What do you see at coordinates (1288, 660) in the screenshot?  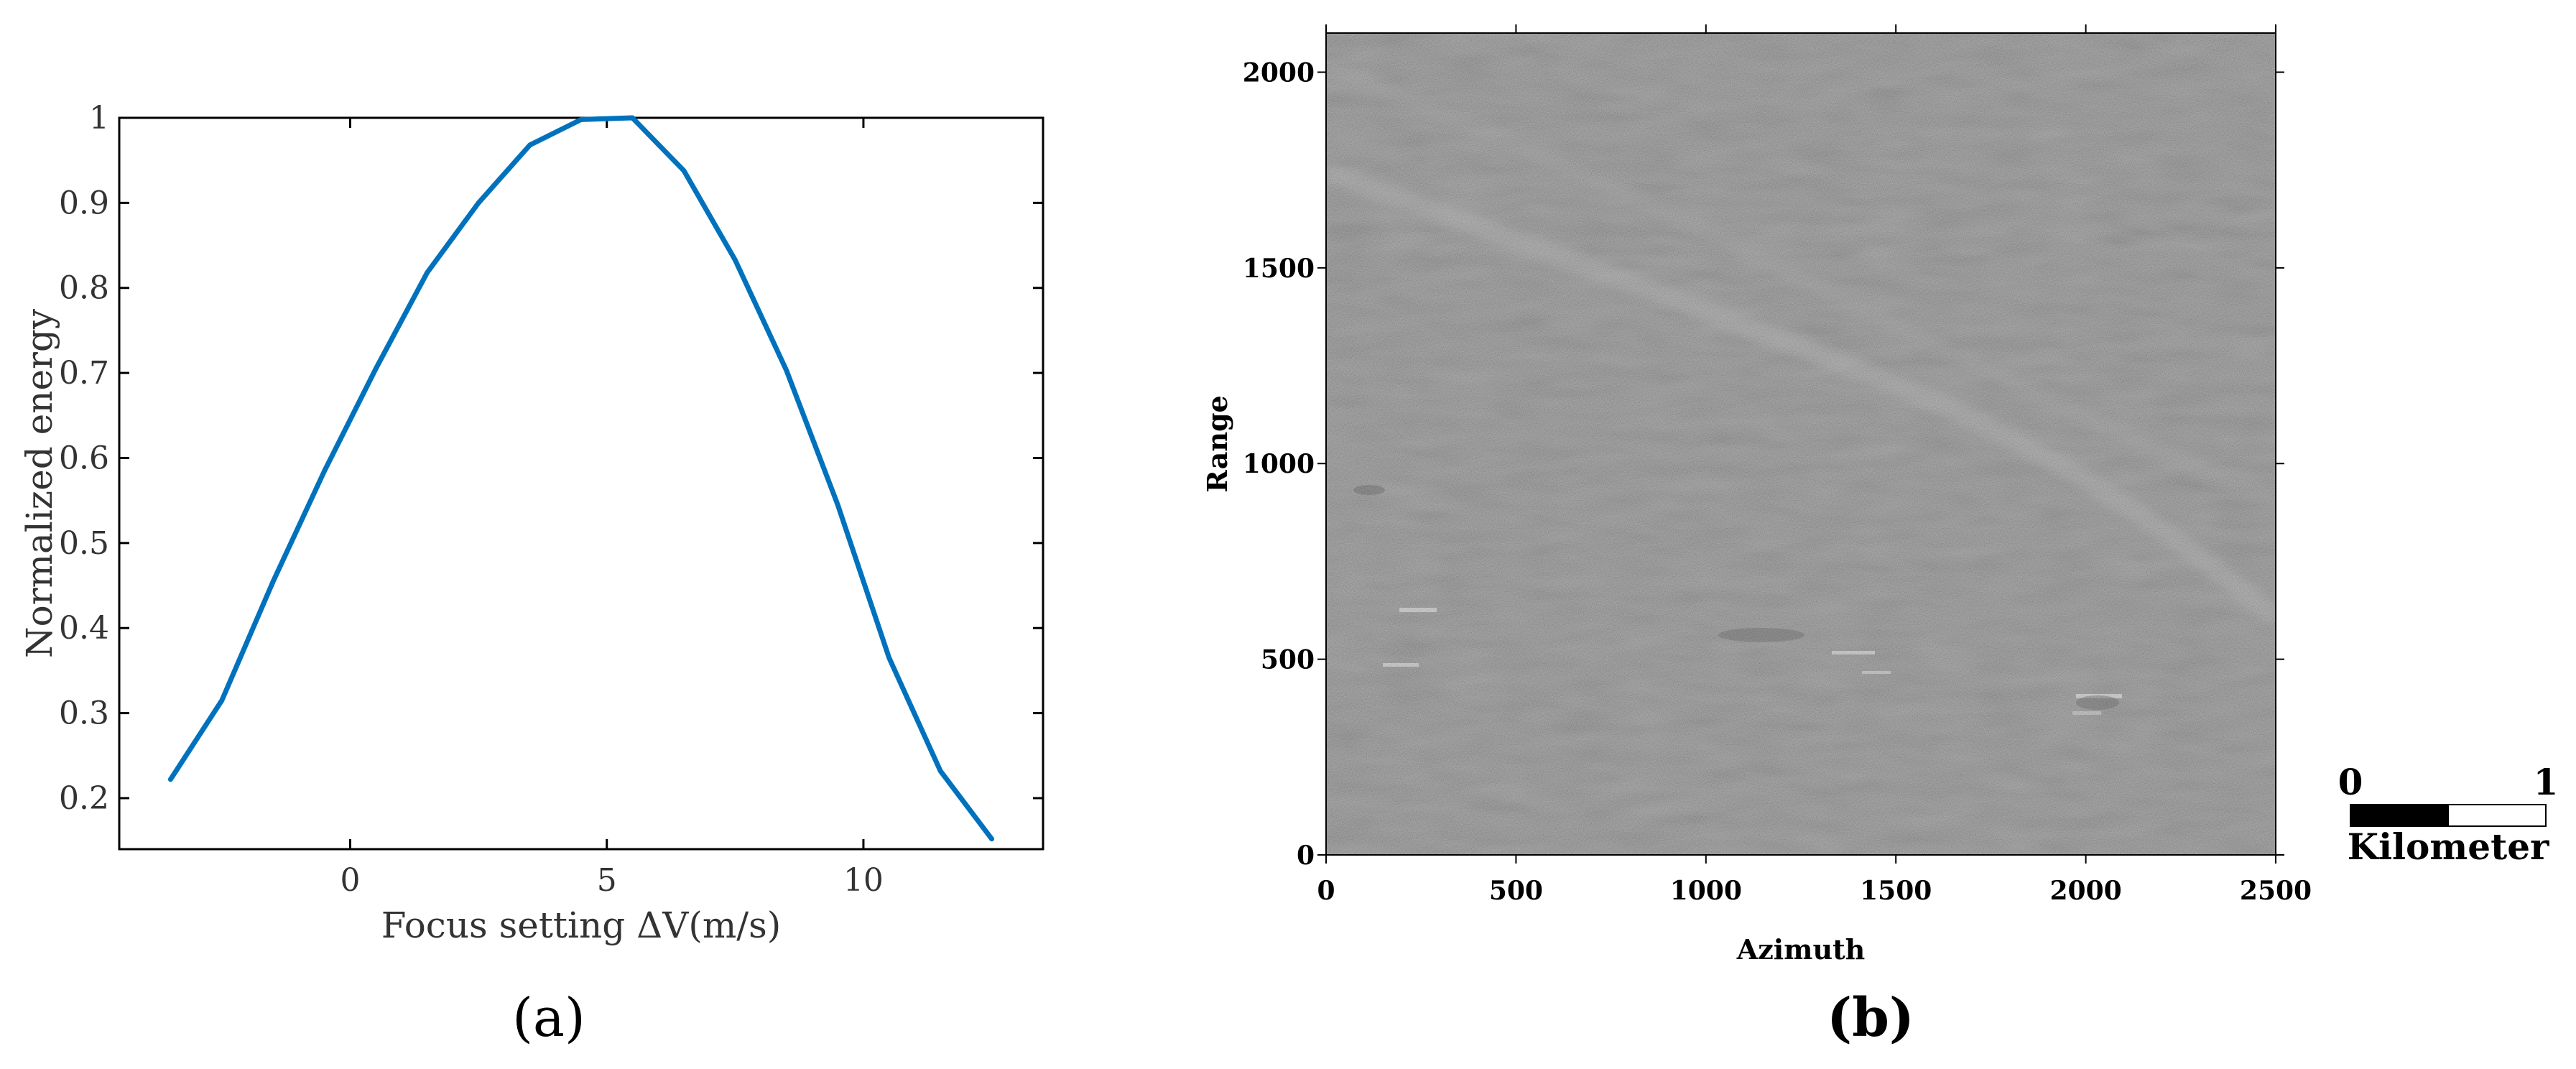 I see `y-tick-label: 500` at bounding box center [1288, 660].